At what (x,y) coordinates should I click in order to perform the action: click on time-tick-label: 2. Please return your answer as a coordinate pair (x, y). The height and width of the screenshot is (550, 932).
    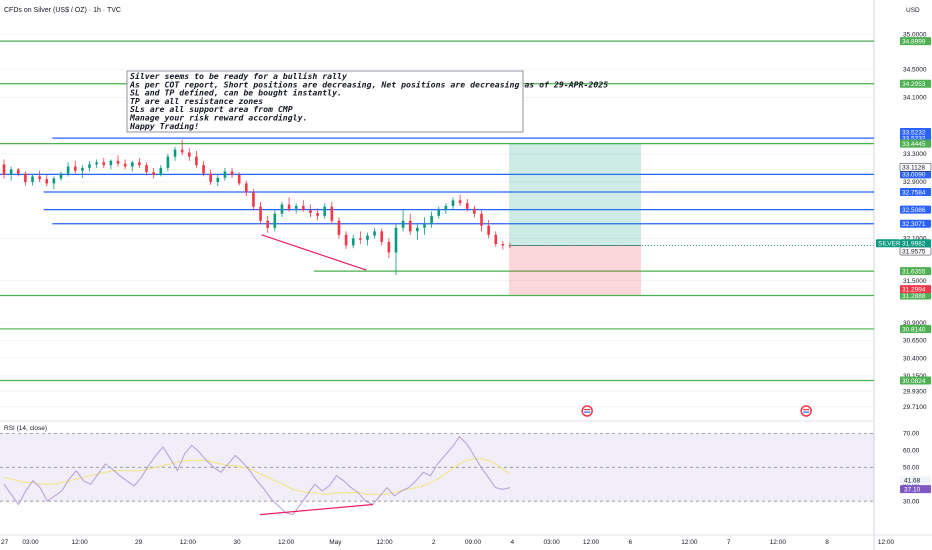
    Looking at the image, I should click on (434, 542).